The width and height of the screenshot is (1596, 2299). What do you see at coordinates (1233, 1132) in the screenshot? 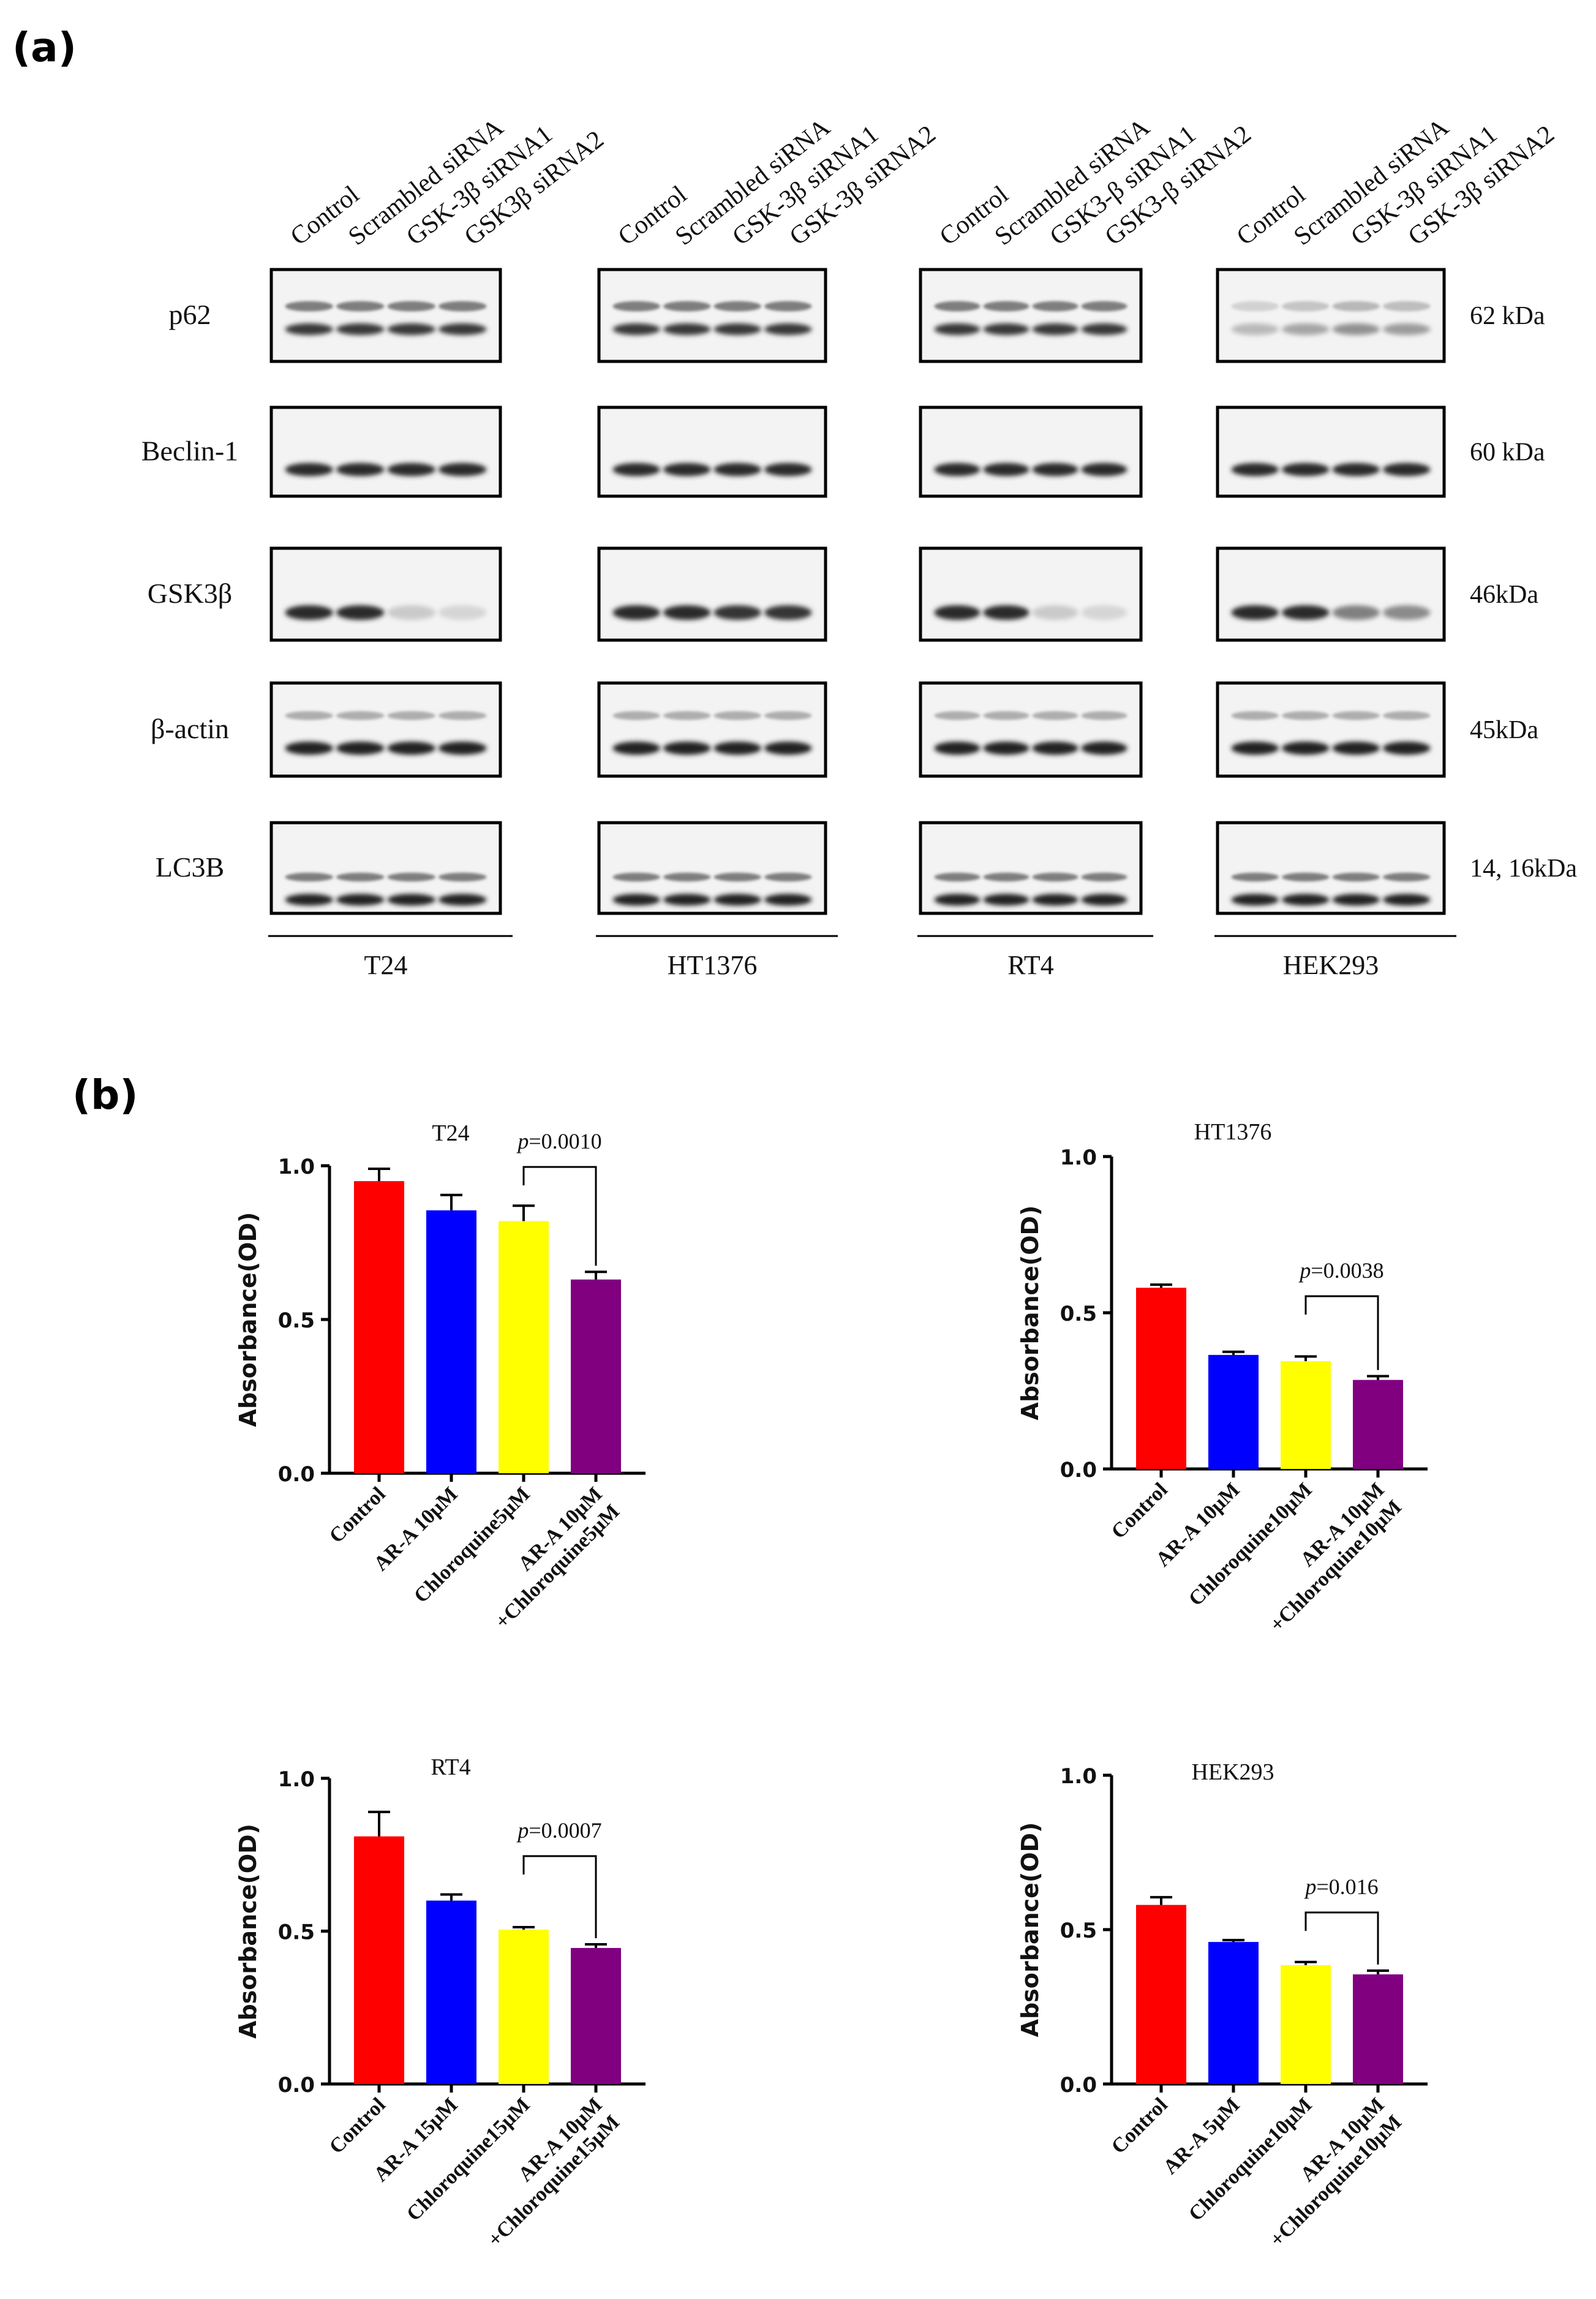
I see `chart-title: HT1376` at bounding box center [1233, 1132].